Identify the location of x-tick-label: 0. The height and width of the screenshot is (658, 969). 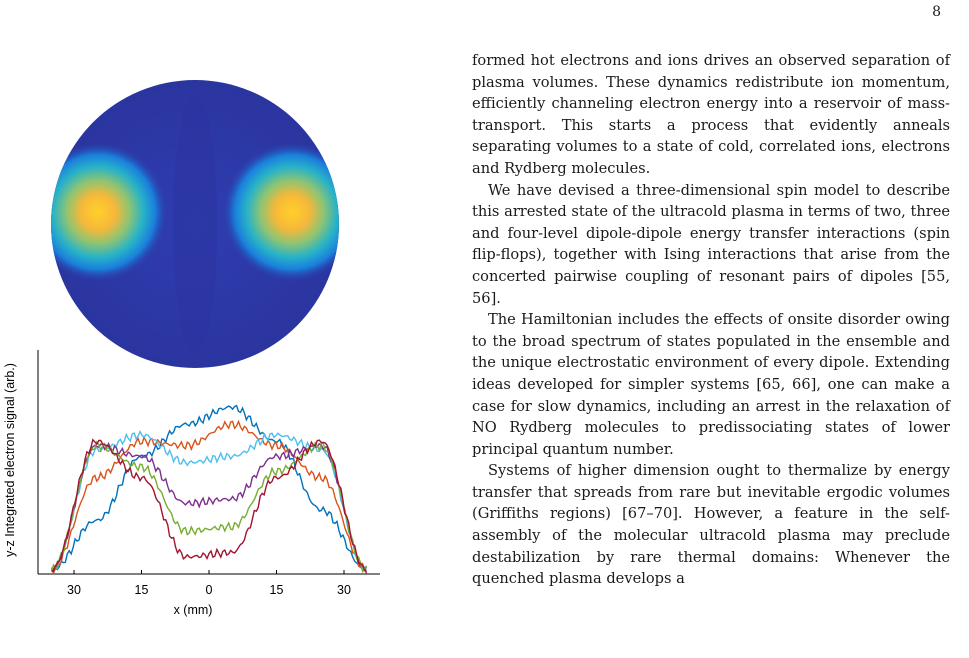
(209, 590).